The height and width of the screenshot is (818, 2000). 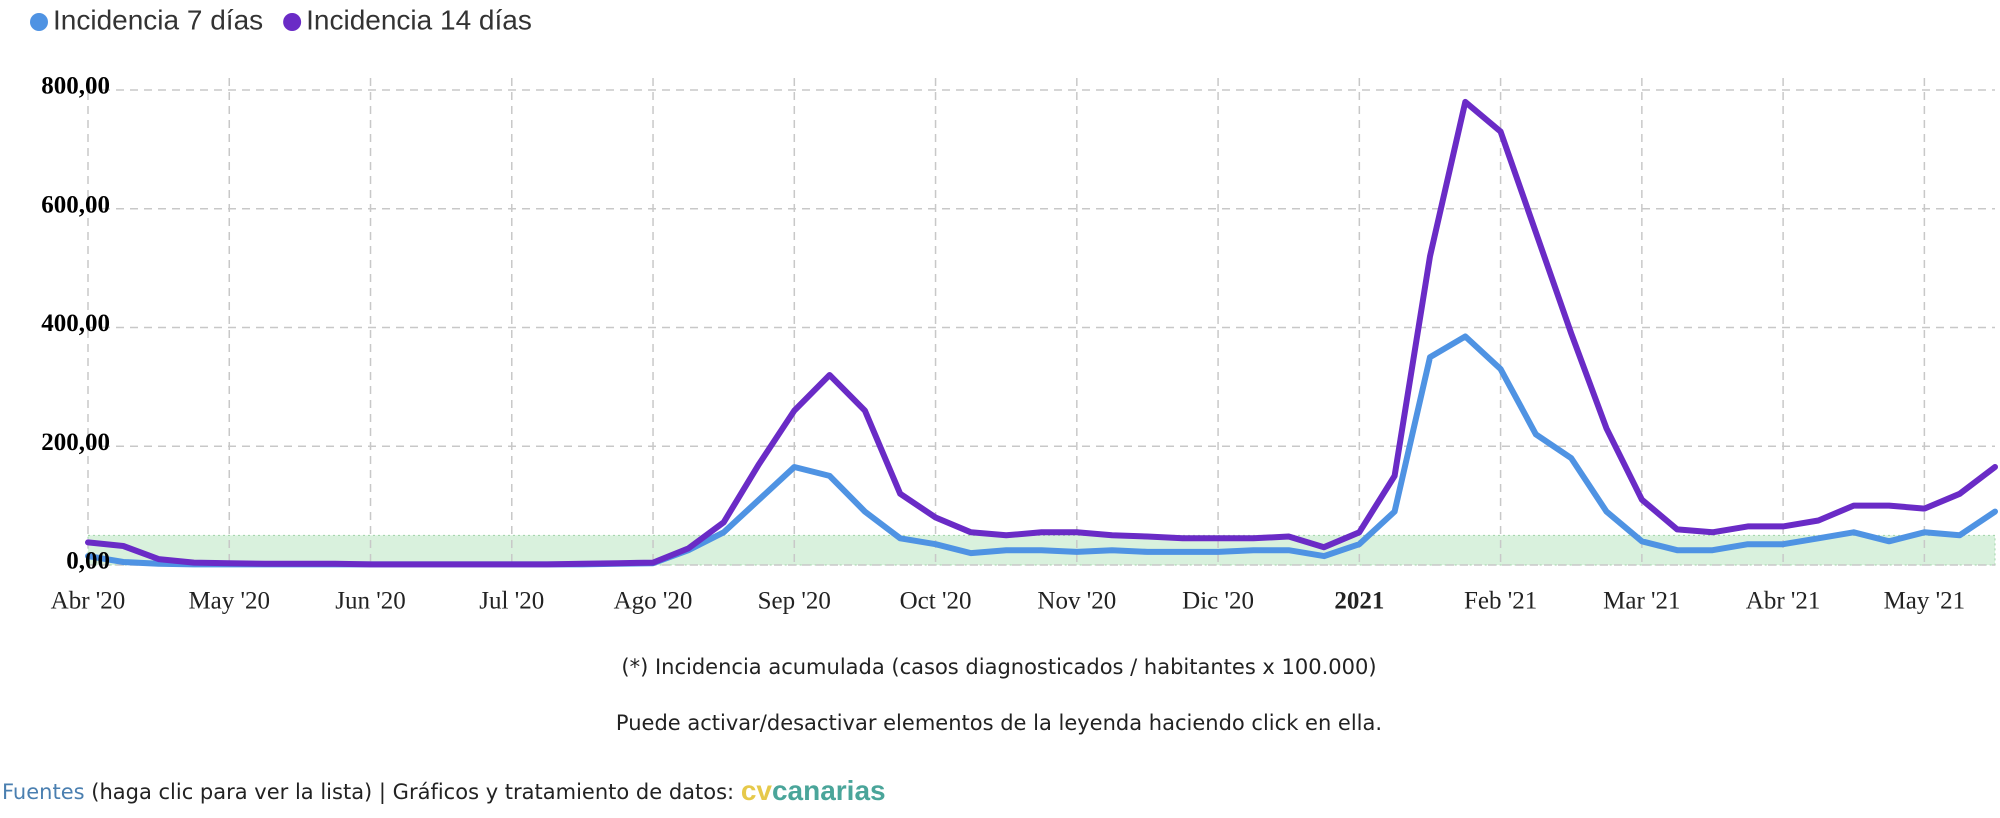 What do you see at coordinates (1783, 601) in the screenshot?
I see `x-tick-label: Abr '21` at bounding box center [1783, 601].